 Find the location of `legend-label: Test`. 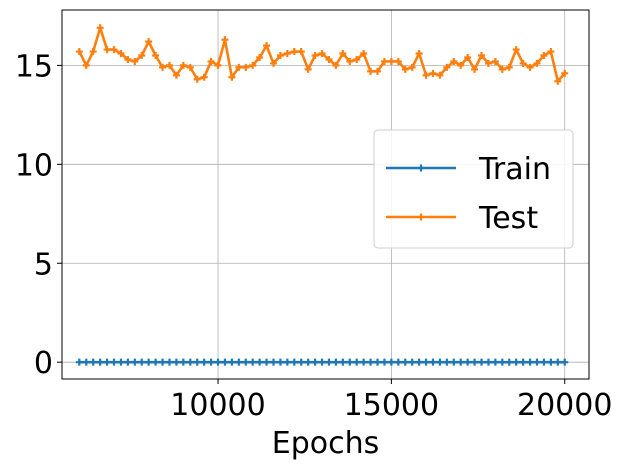

legend-label: Test is located at coordinates (508, 218).